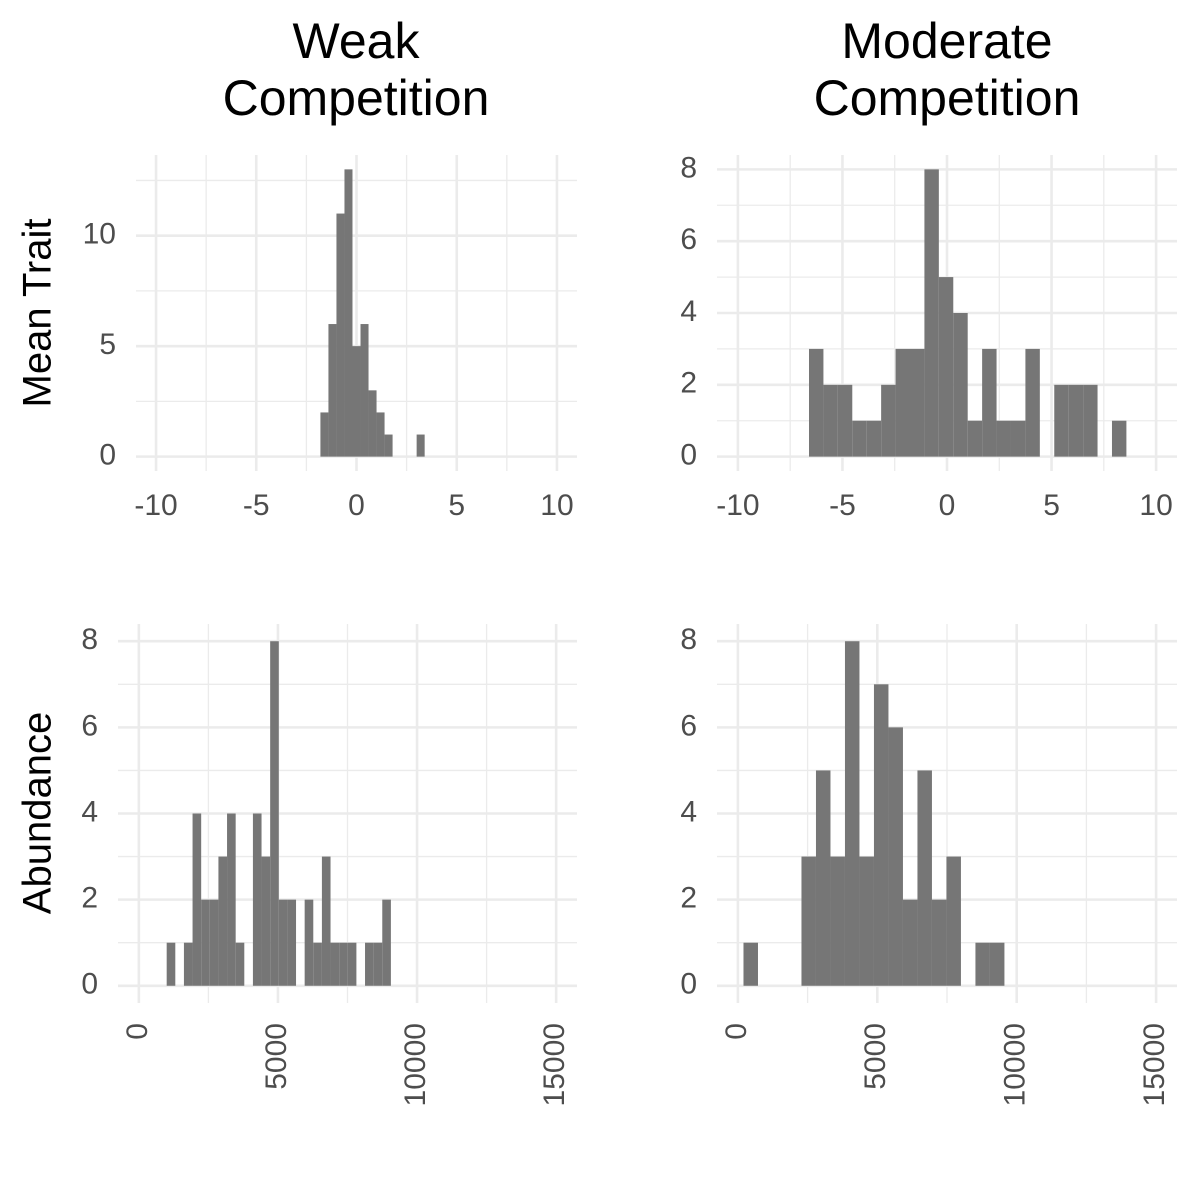 The width and height of the screenshot is (1200, 1200). What do you see at coordinates (357, 41) in the screenshot?
I see `column-title: Weak` at bounding box center [357, 41].